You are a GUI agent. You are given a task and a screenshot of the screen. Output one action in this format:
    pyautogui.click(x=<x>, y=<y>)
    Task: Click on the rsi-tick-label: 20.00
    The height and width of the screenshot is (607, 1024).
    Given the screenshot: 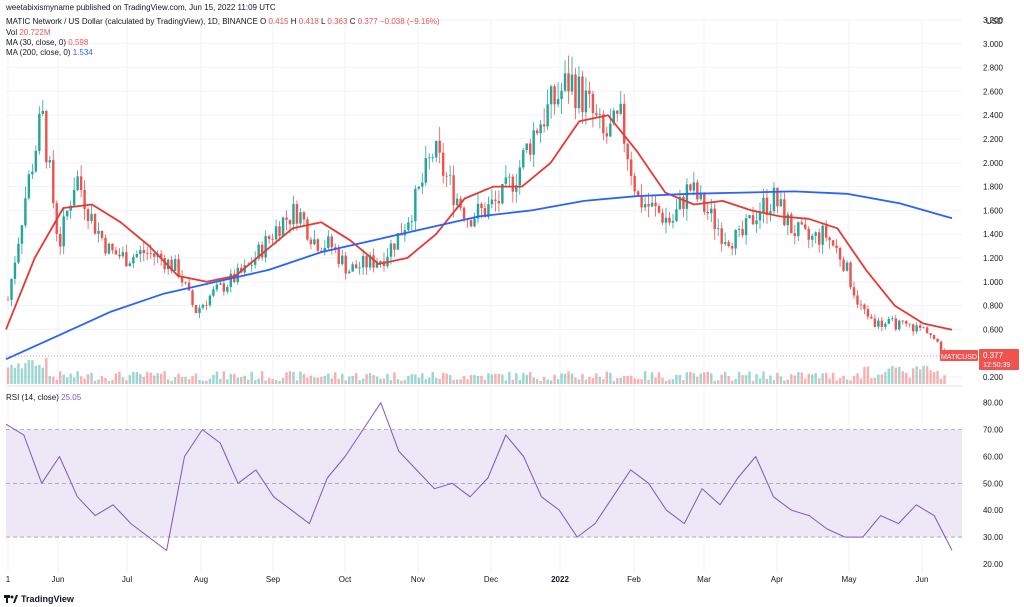 What is the action you would take?
    pyautogui.click(x=993, y=564)
    